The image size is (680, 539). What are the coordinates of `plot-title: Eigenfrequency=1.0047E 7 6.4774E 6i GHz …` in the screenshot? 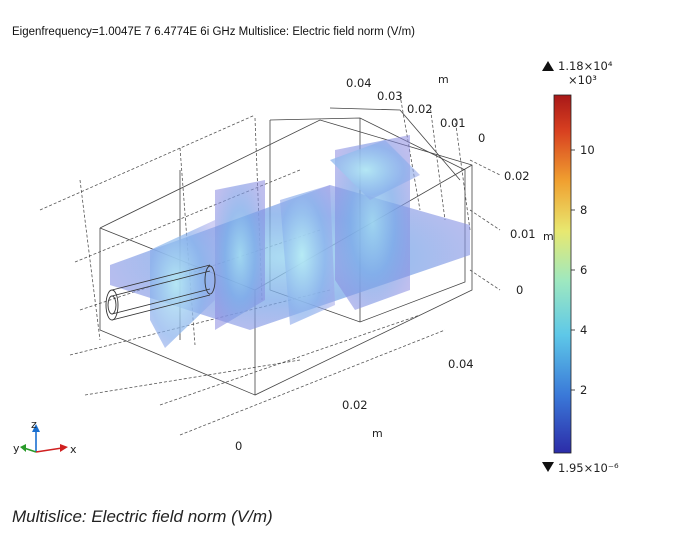 It's located at (214, 32).